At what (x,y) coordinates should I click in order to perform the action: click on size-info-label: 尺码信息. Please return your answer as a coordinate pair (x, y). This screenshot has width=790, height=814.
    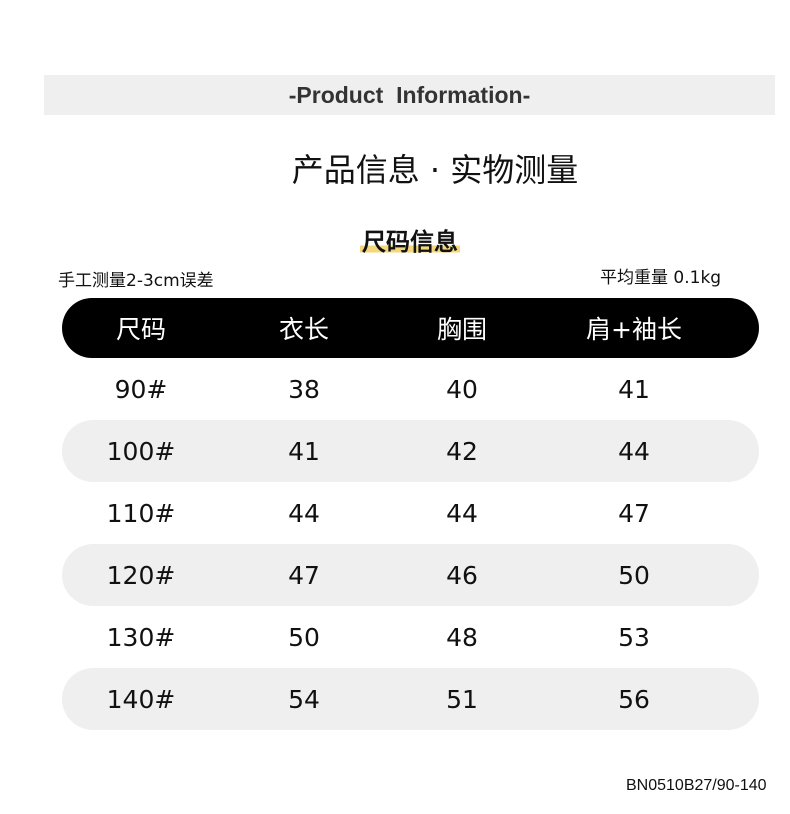
    Looking at the image, I should click on (410, 242).